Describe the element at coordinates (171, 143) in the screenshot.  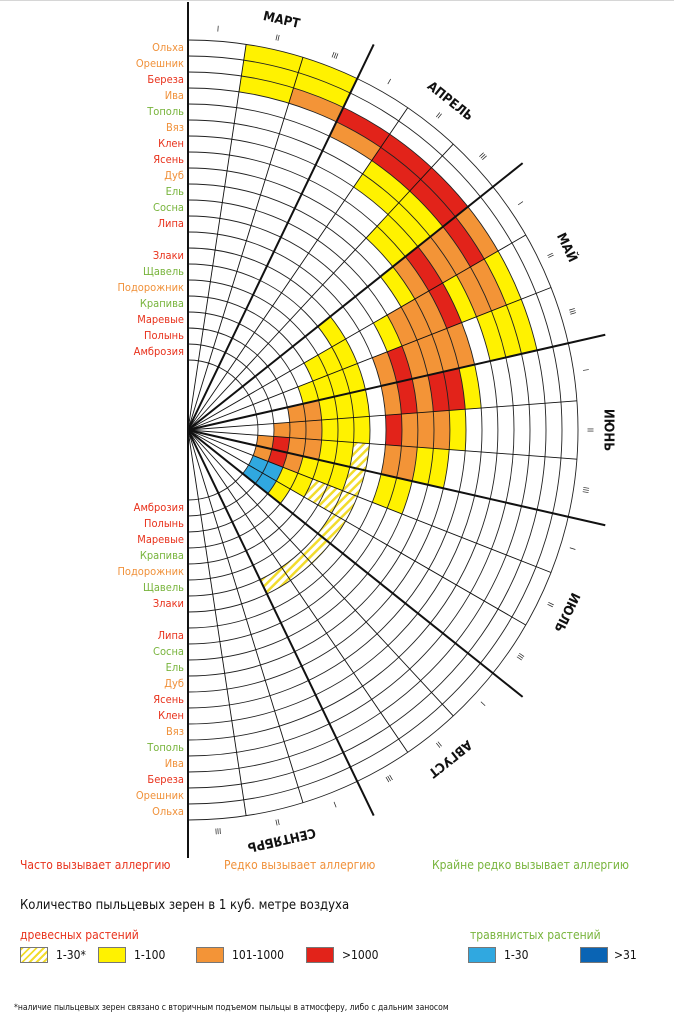
I see `plant-label: Клен` at that location.